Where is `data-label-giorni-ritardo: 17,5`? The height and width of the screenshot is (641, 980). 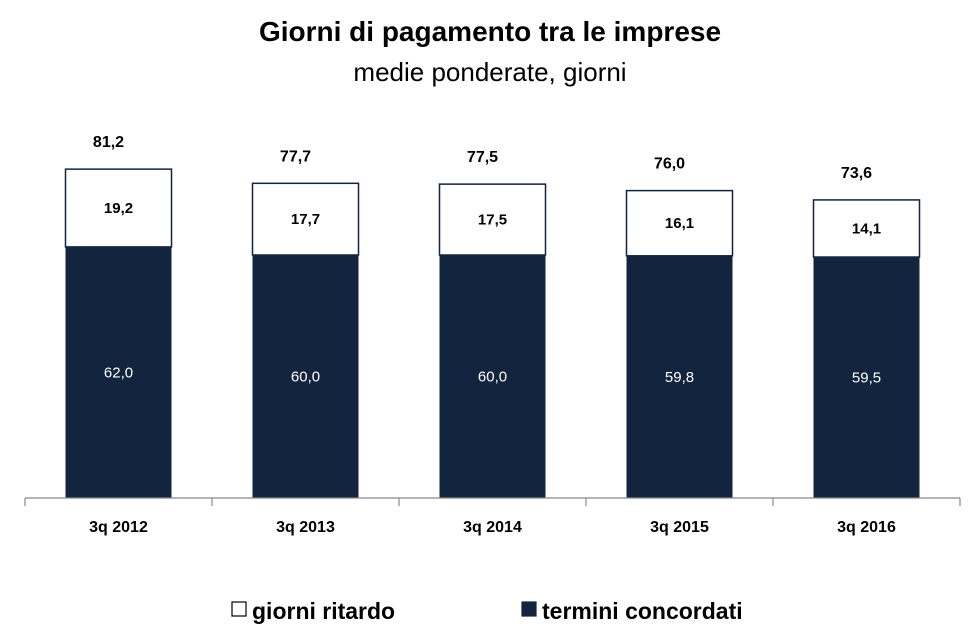 data-label-giorni-ritardo: 17,5 is located at coordinates (492, 220).